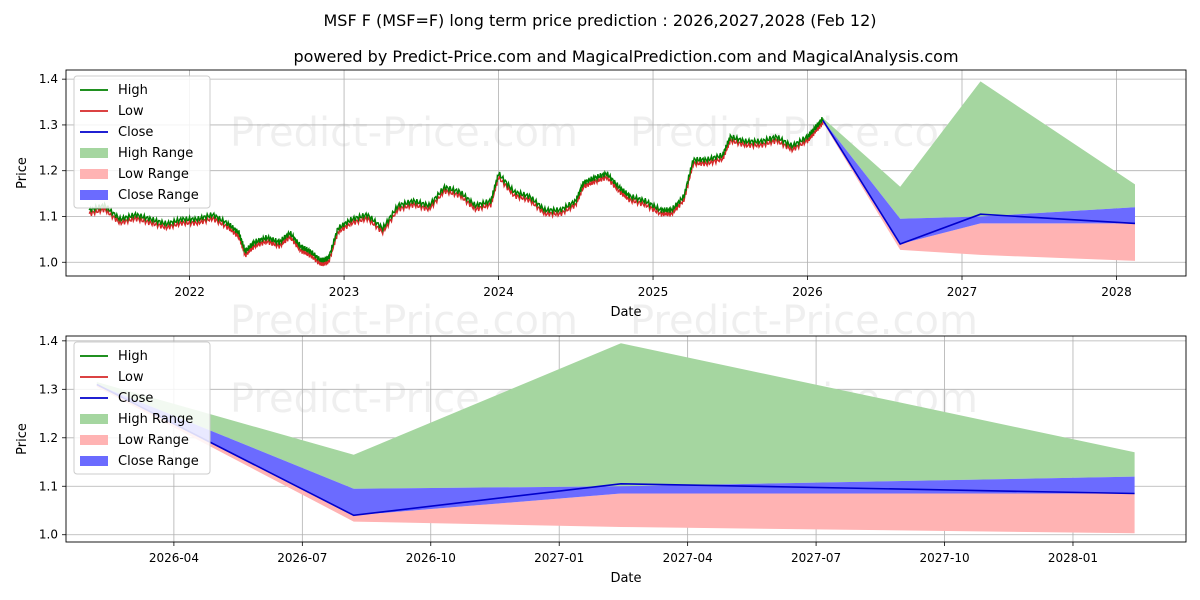  I want to click on low-range-band, so click(979, 190).